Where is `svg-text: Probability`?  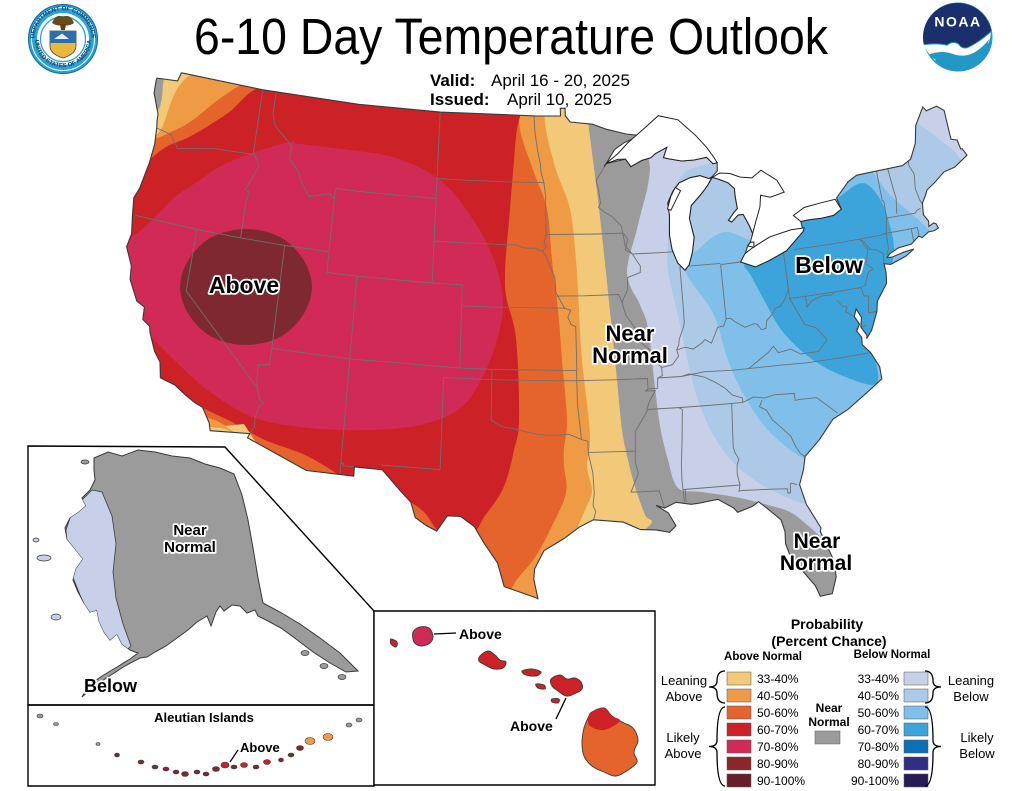
svg-text: Probability is located at coordinates (827, 624).